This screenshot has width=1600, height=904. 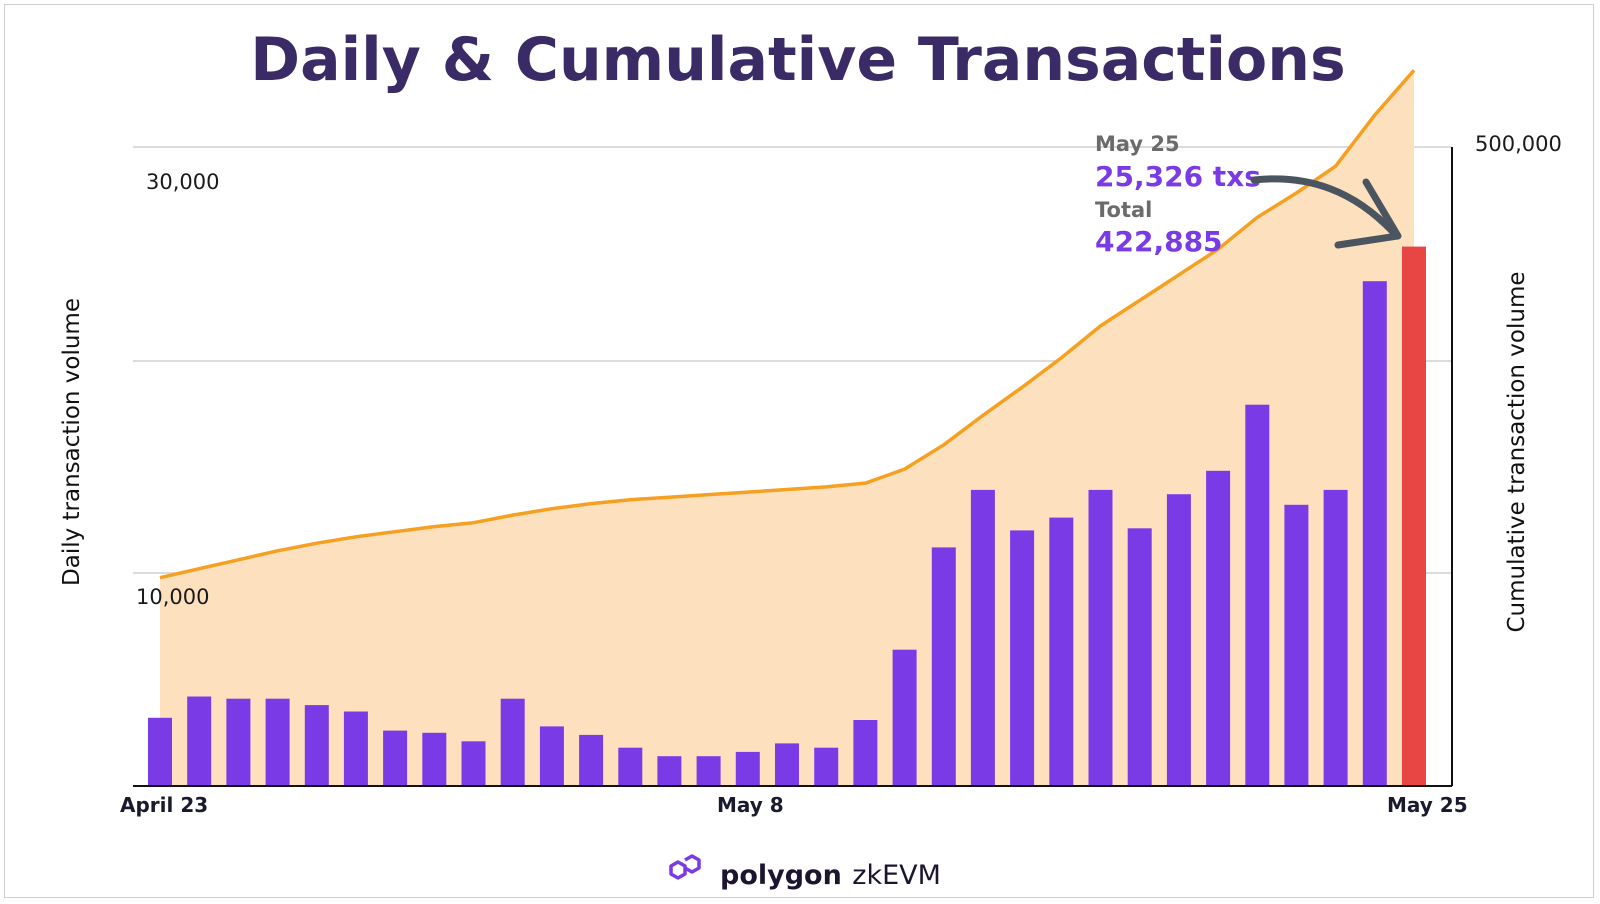 What do you see at coordinates (1323, 205) in the screenshot?
I see `annotation-arrow-icon` at bounding box center [1323, 205].